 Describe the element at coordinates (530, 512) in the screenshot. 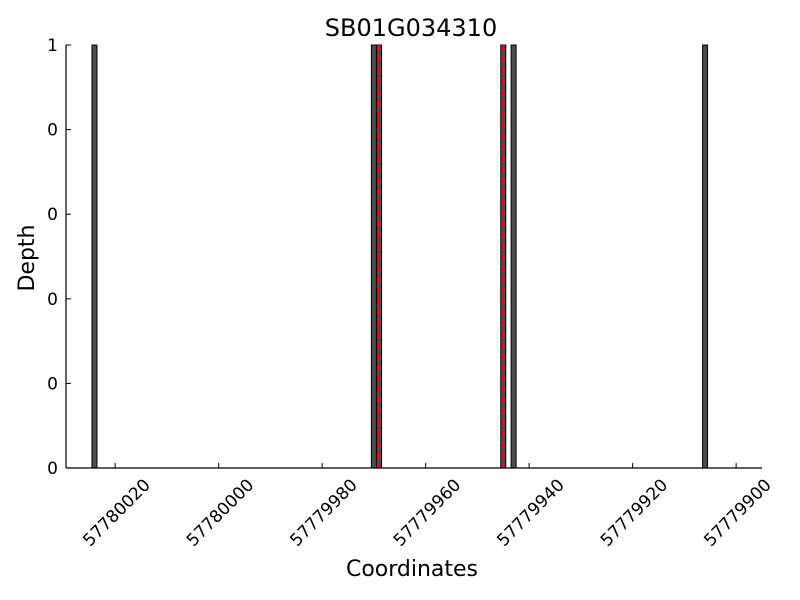

I see `x-tick-label: 57779940` at that location.